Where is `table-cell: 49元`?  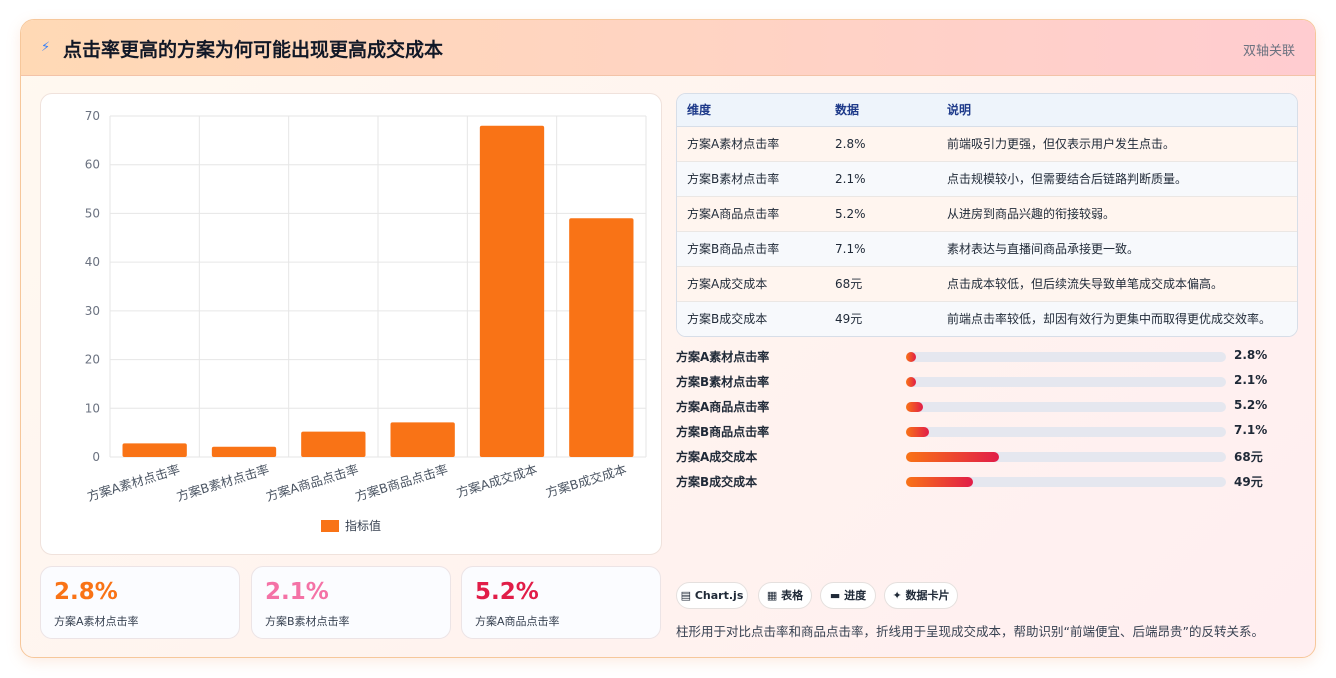 table-cell: 49元 is located at coordinates (881, 318).